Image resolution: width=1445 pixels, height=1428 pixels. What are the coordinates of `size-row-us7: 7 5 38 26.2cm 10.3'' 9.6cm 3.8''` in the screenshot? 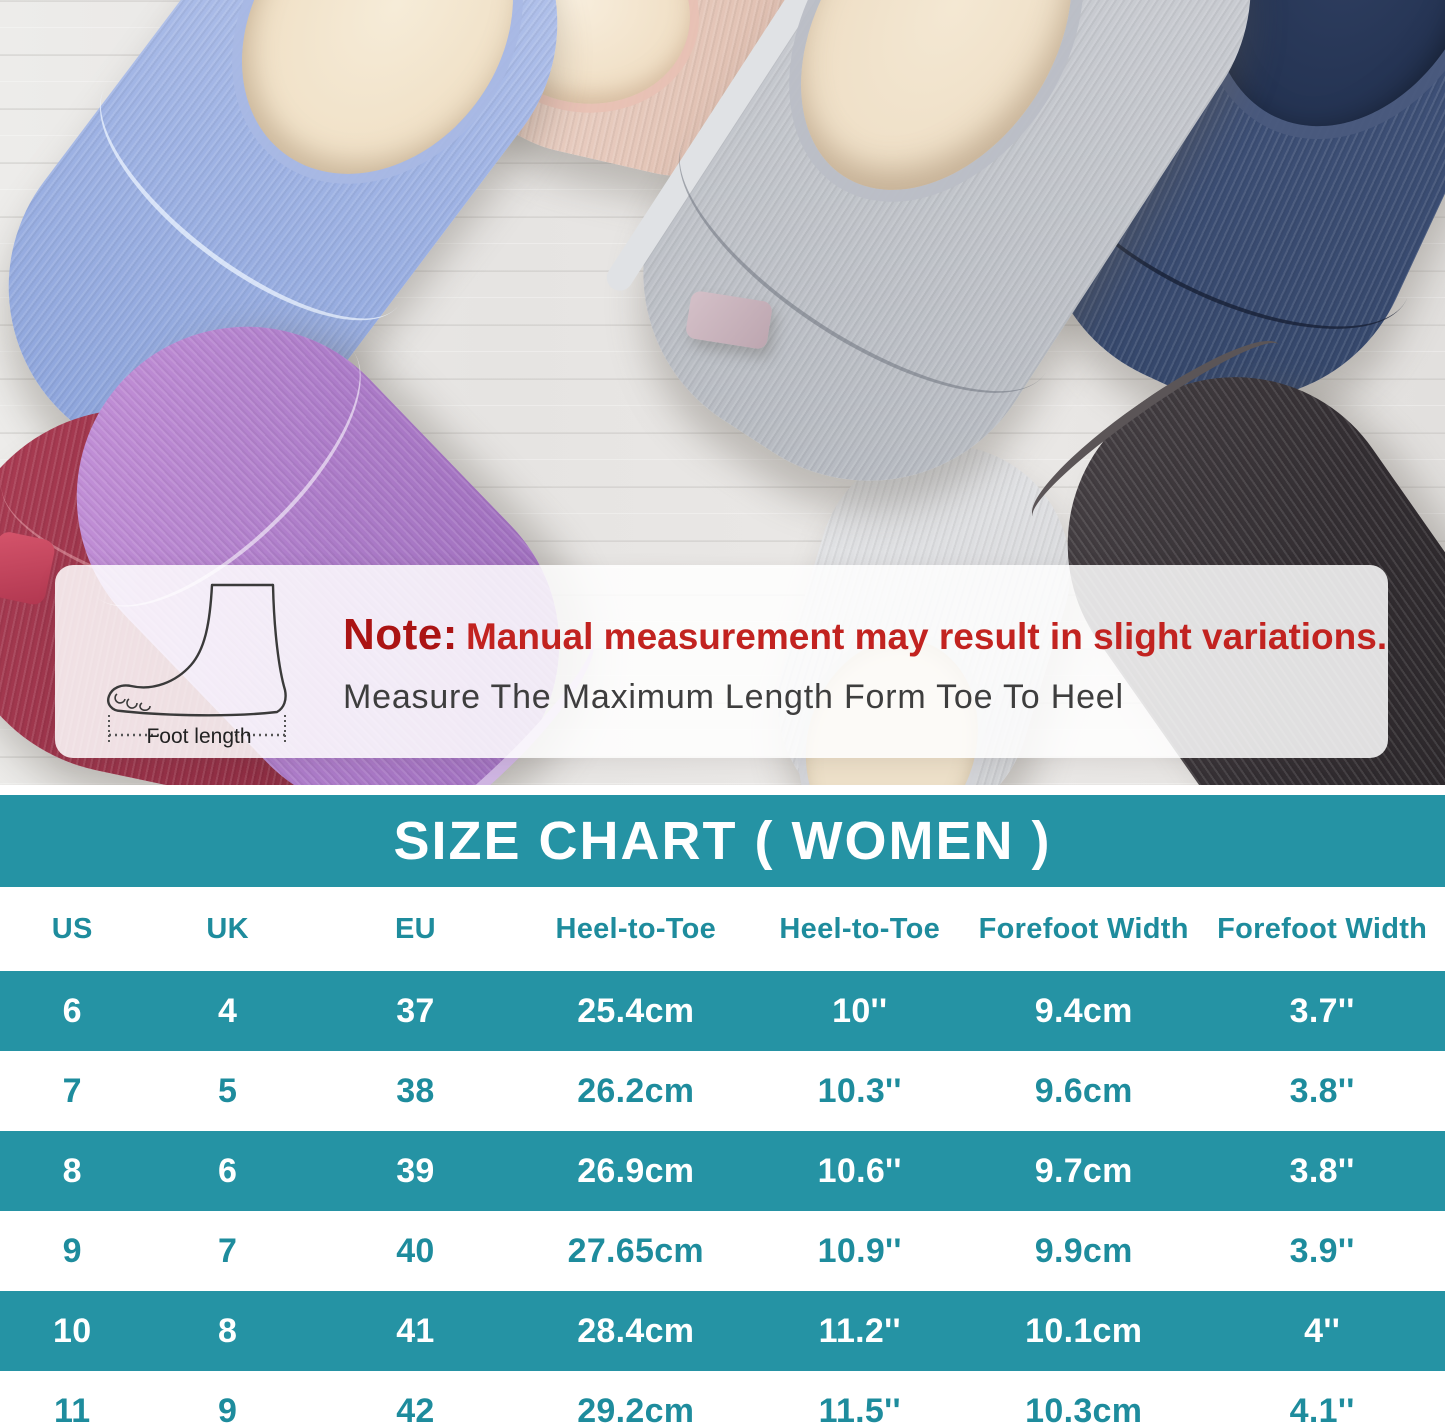 It's located at (722, 1091).